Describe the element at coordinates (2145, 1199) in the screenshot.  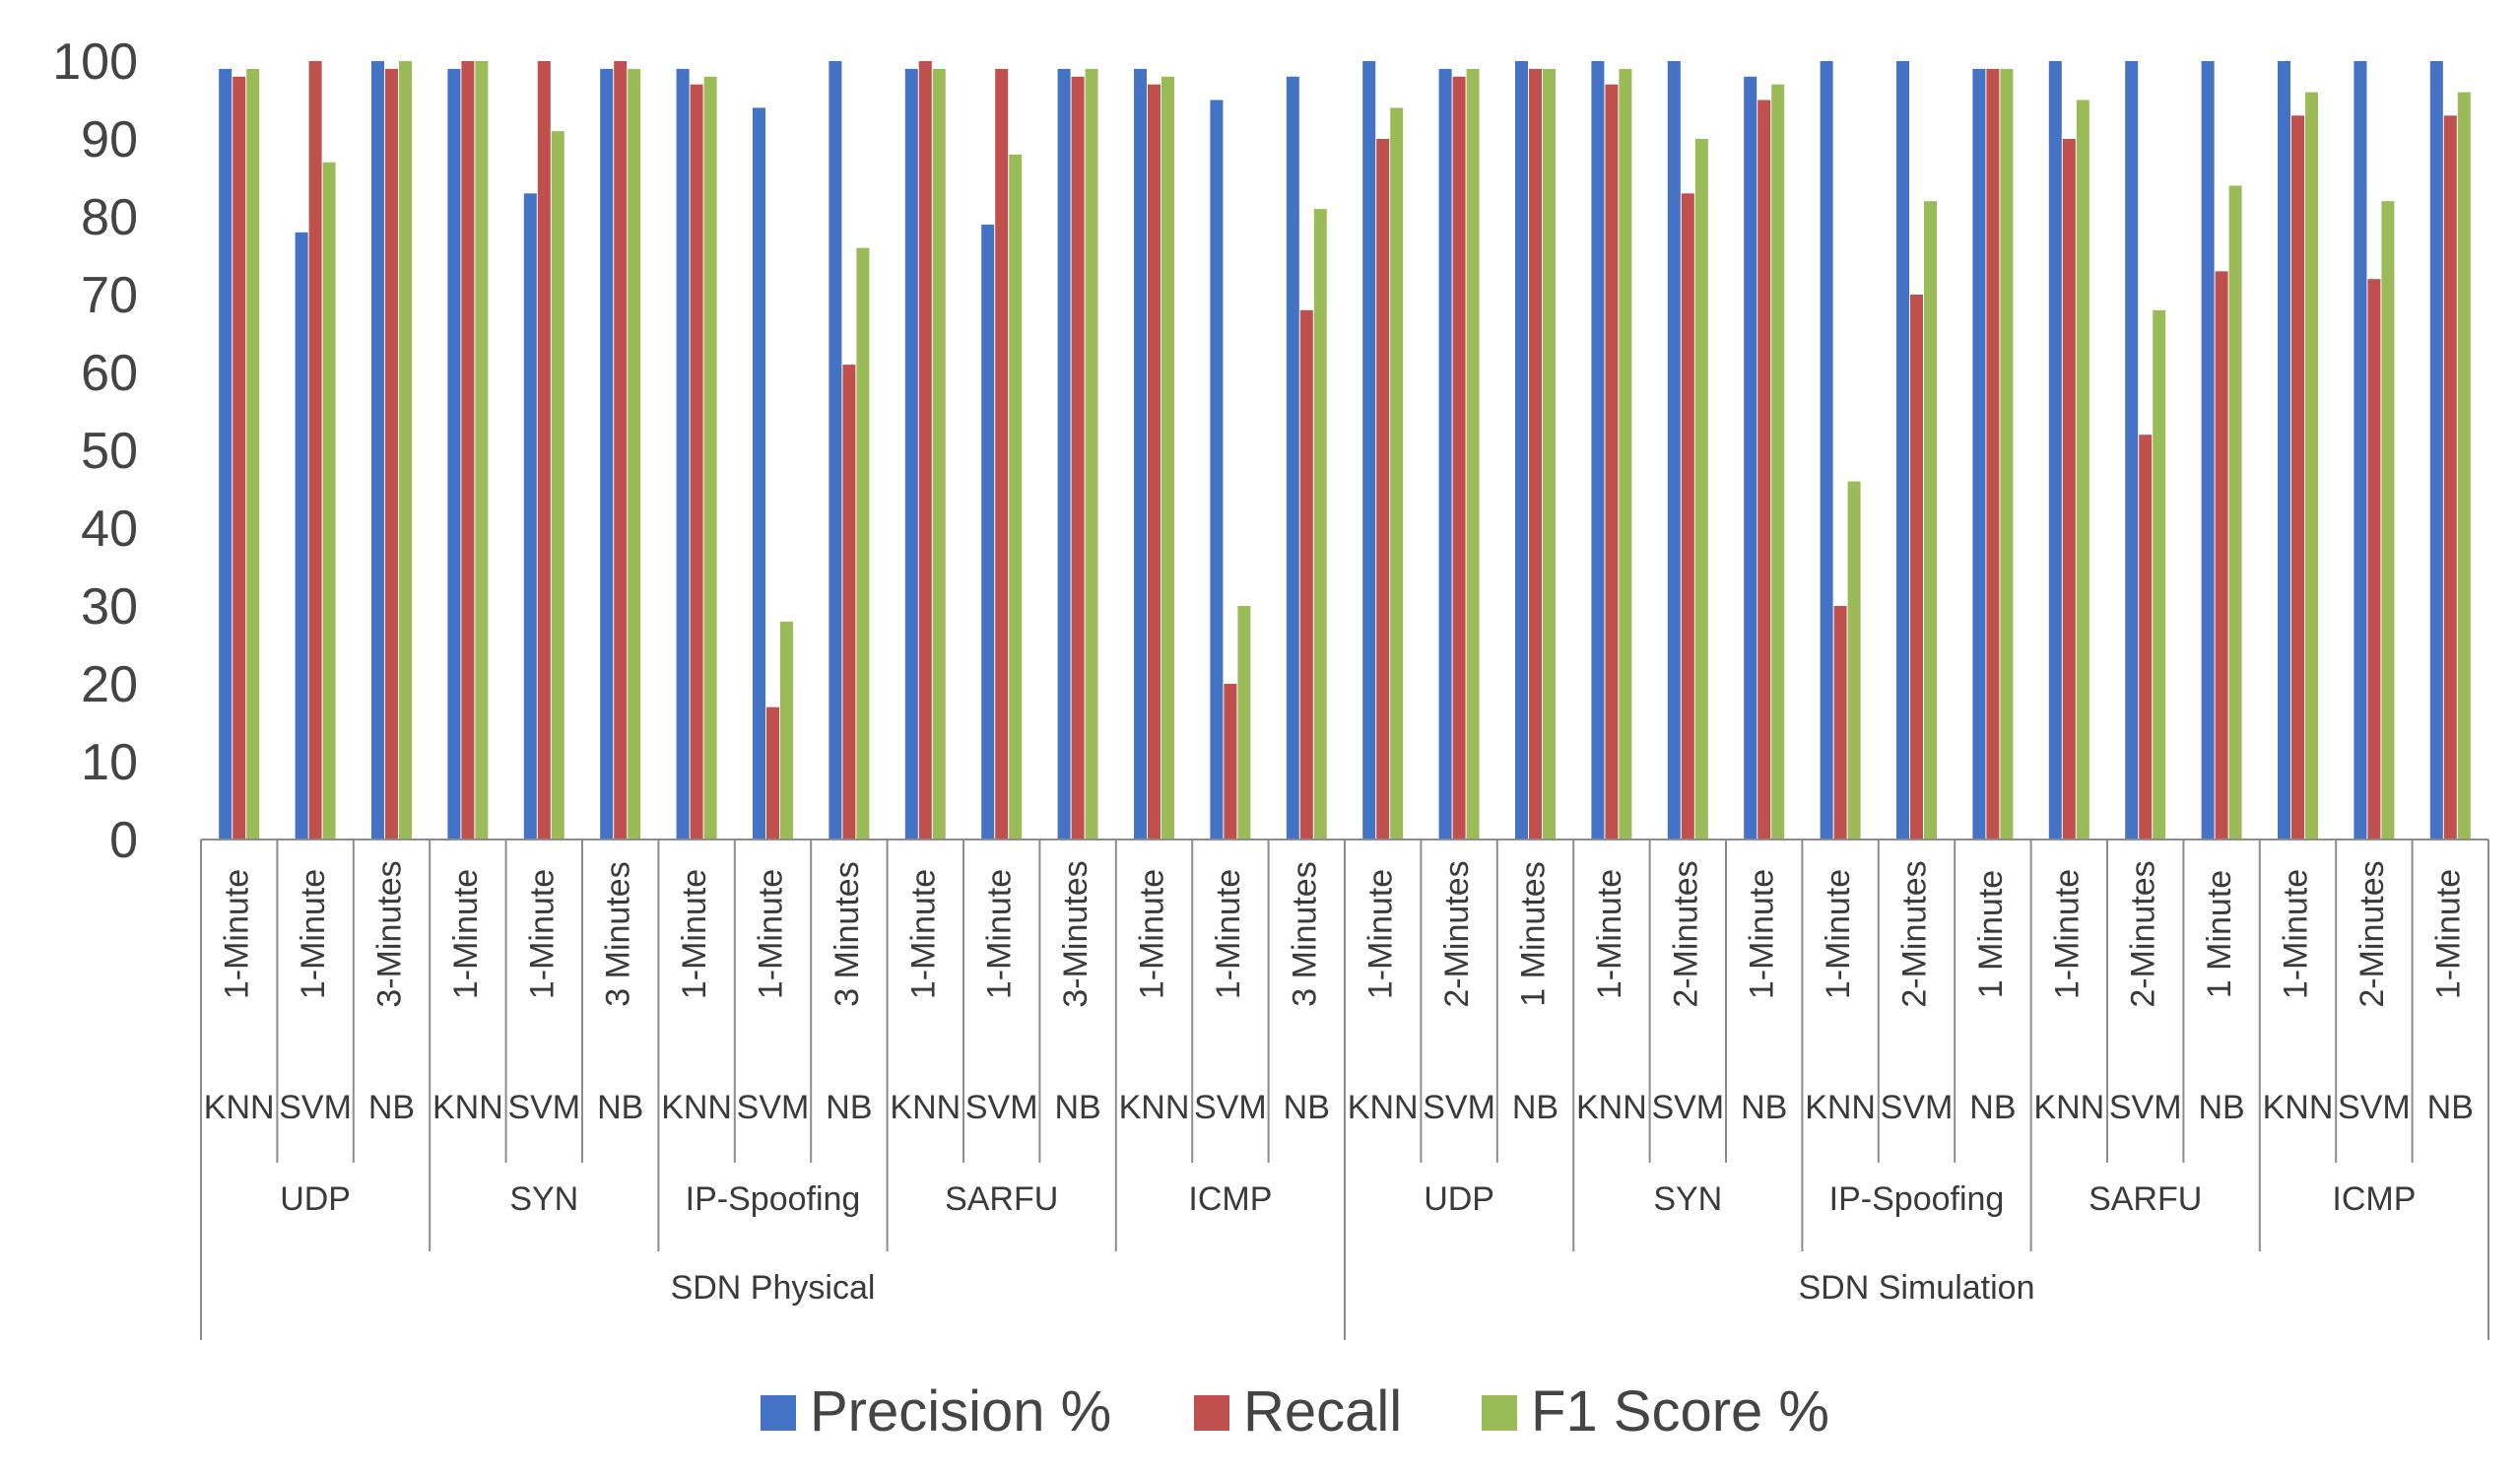
I see `attack-label: SARFU` at that location.